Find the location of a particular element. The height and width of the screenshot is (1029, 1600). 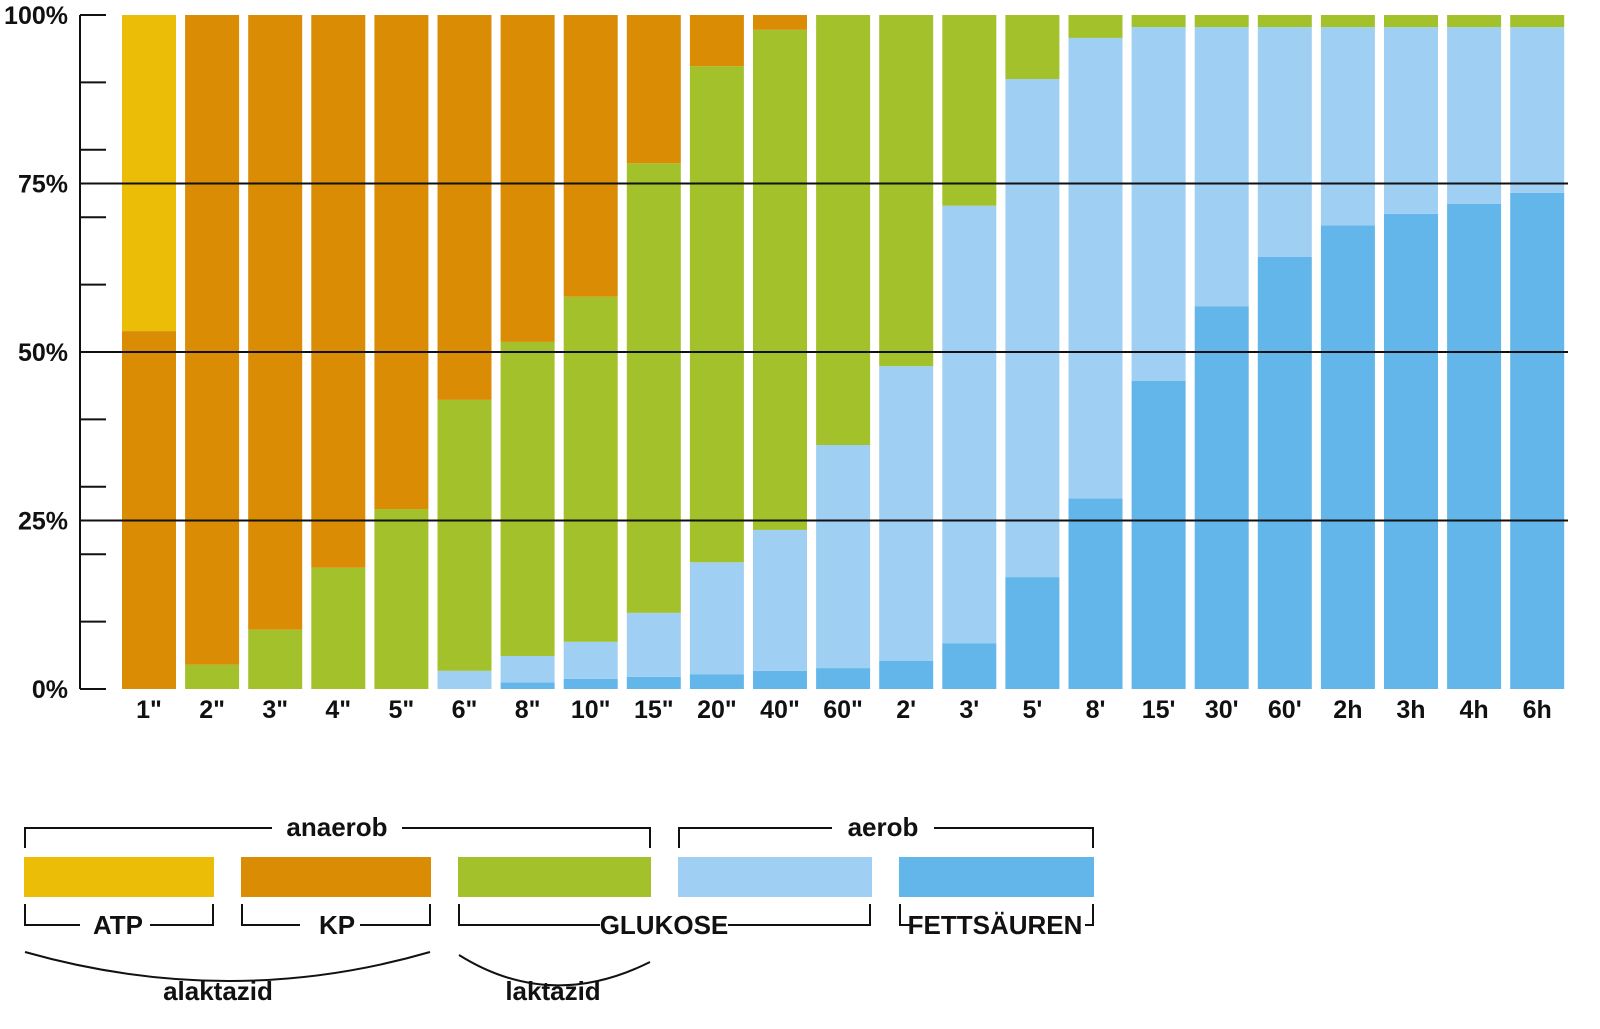

y-axis: 0% 25% 50% 75% 100% is located at coordinates (55, 353).